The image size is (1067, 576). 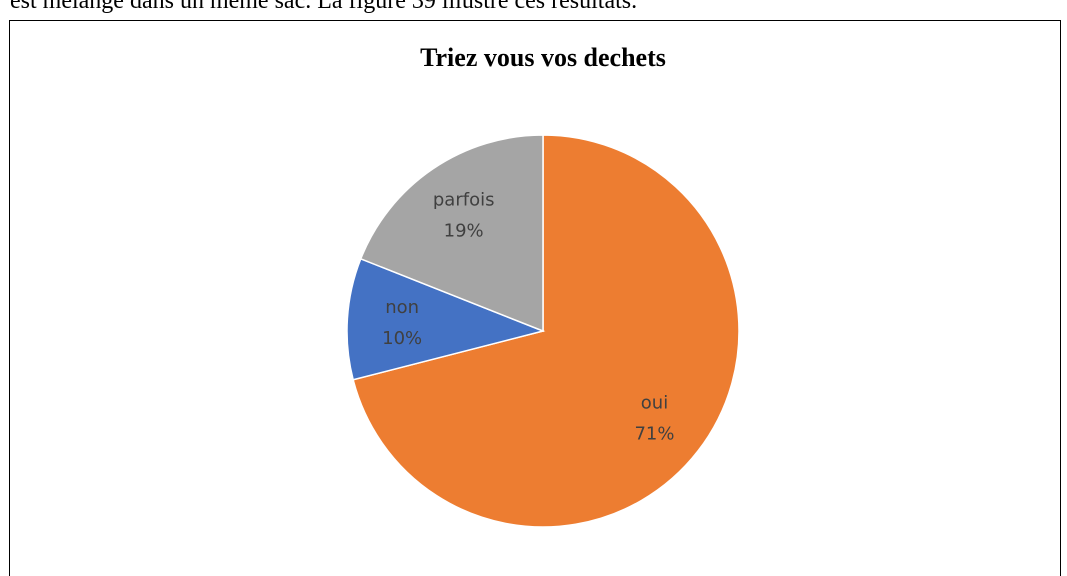 I want to click on slice-label: parfois, so click(x=464, y=199).